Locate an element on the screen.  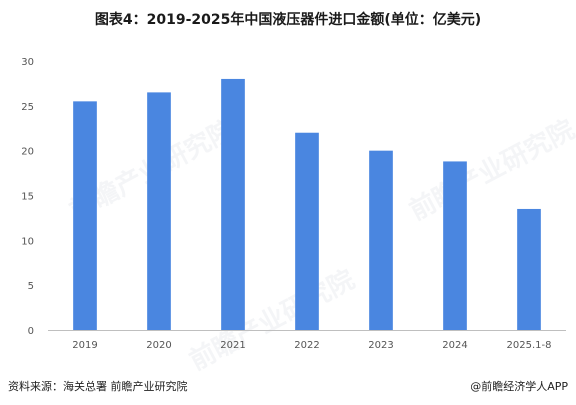
x-axis-labels: 2019 2020 2021 2022 2023 2024 2025.1-8 is located at coordinates (311, 345).